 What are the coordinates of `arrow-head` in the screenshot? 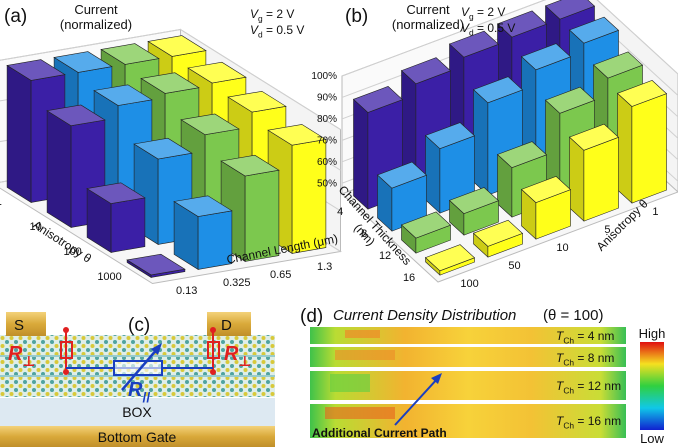 It's located at (436, 378).